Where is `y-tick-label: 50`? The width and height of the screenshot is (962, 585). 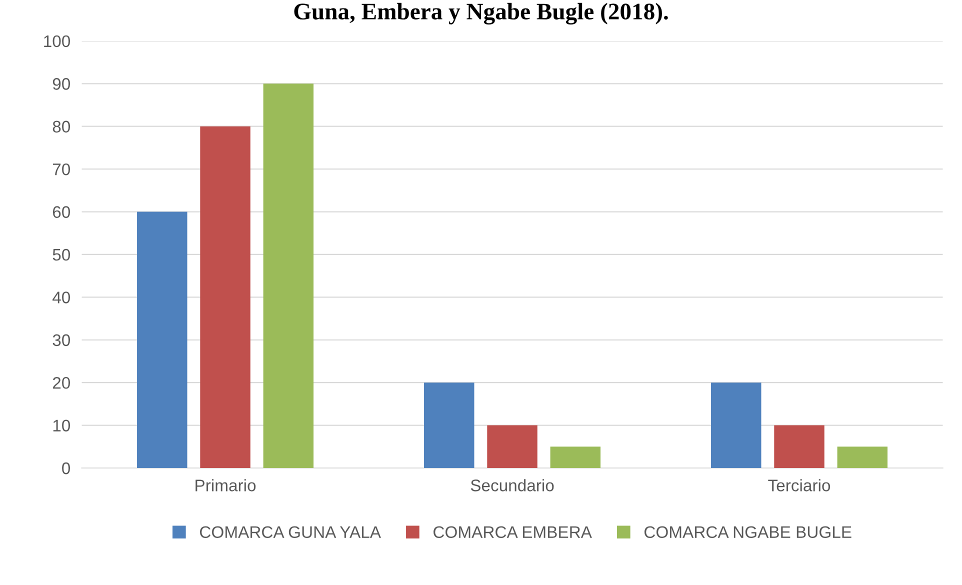
y-tick-label: 50 is located at coordinates (61, 254).